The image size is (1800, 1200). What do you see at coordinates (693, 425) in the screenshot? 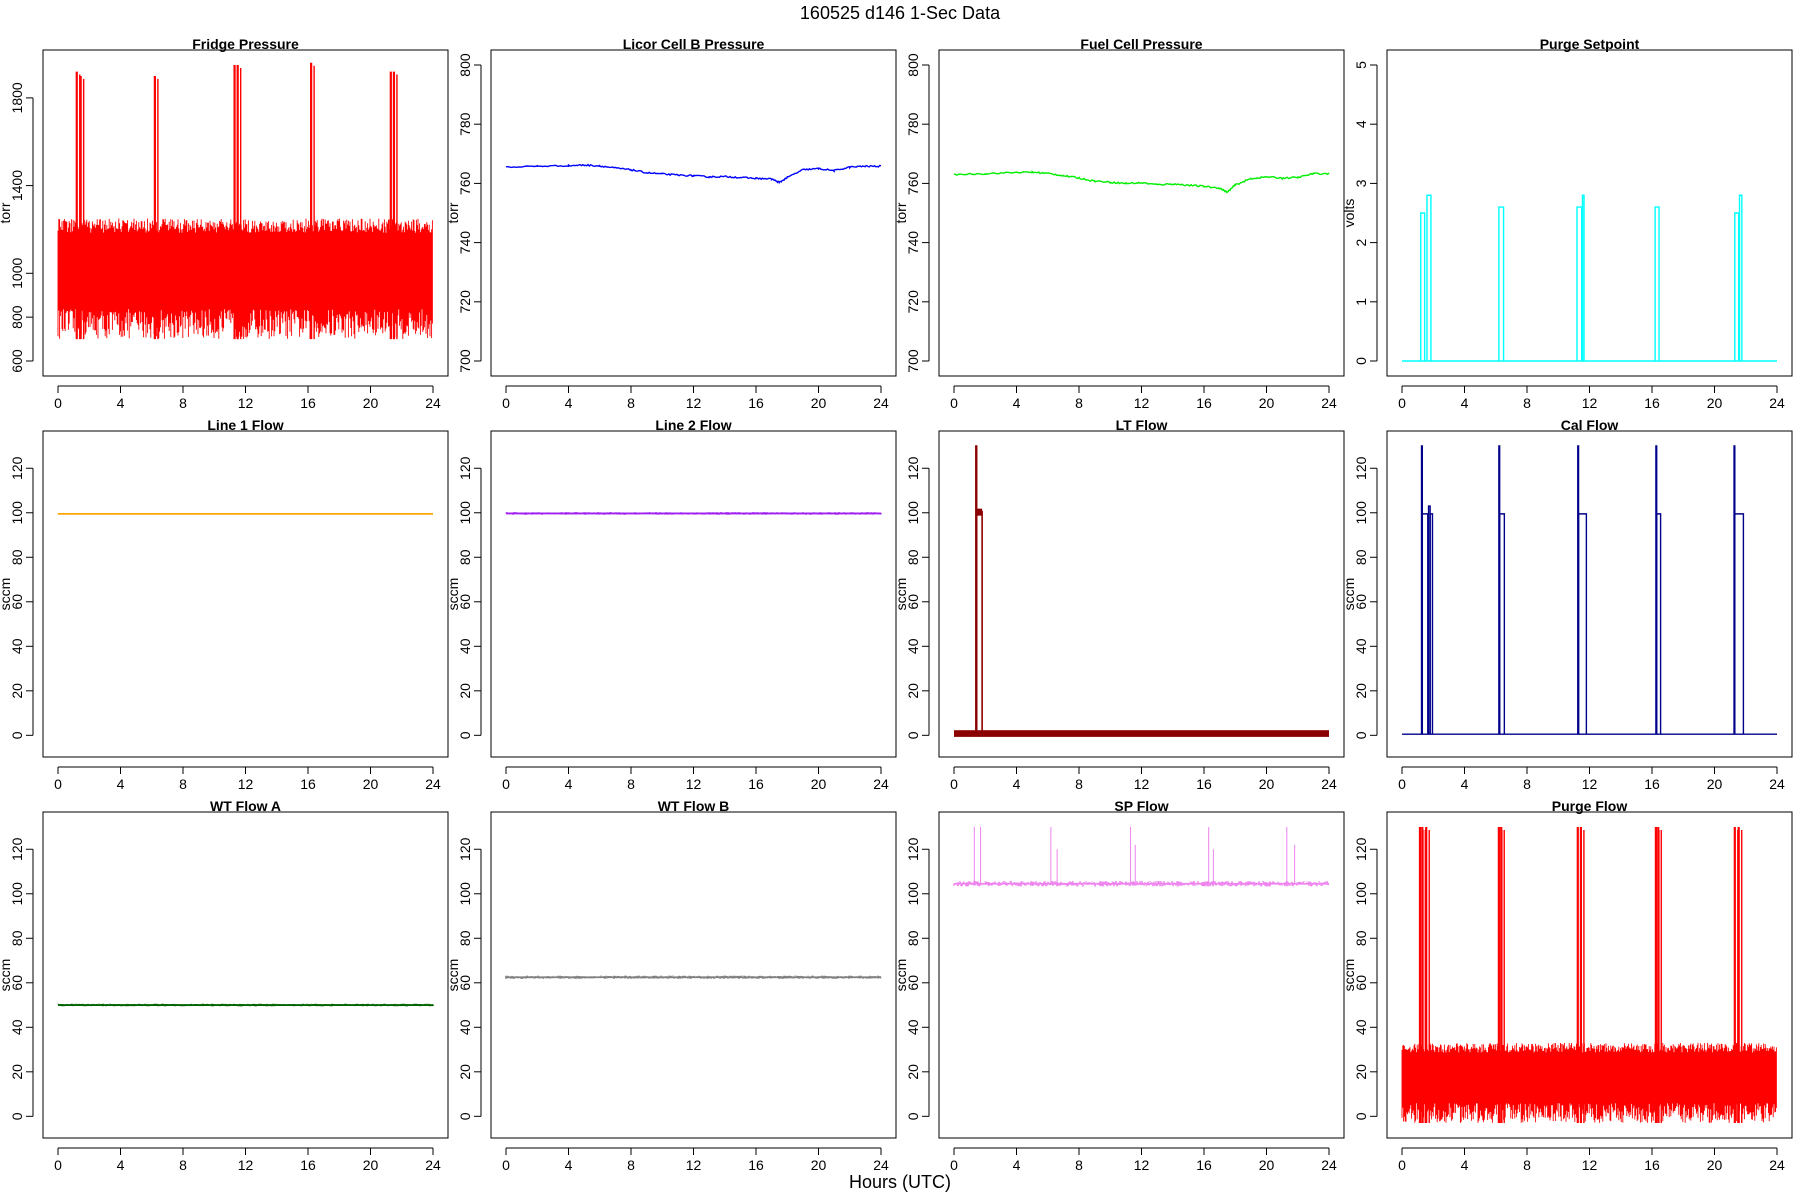
I see `panel-title: Line 2 Flow` at bounding box center [693, 425].